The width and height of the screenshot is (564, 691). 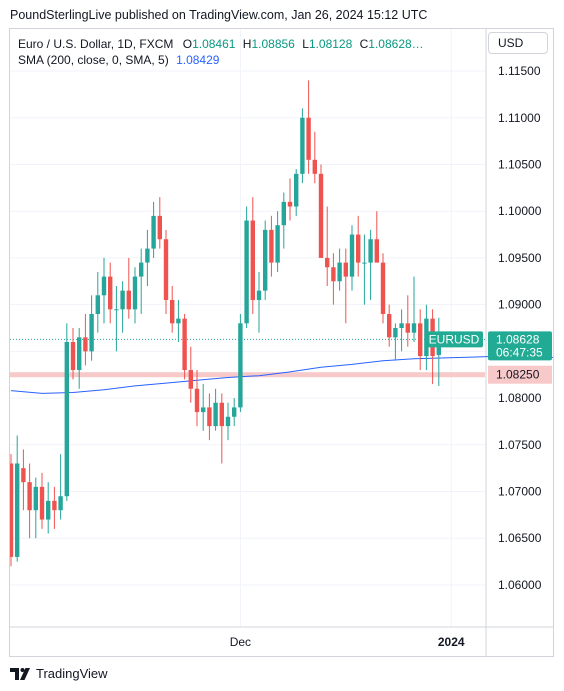 What do you see at coordinates (330, 44) in the screenshot?
I see `legend-low-value: 1.08128` at bounding box center [330, 44].